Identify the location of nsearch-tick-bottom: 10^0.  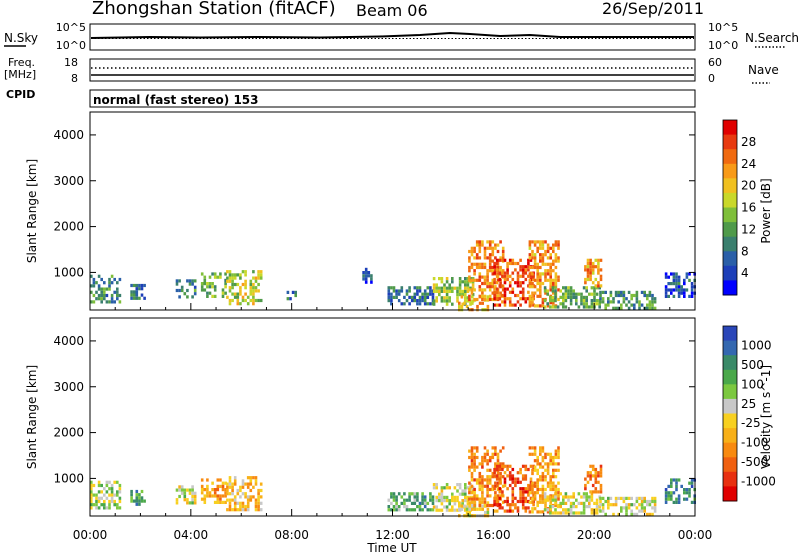
(723, 45).